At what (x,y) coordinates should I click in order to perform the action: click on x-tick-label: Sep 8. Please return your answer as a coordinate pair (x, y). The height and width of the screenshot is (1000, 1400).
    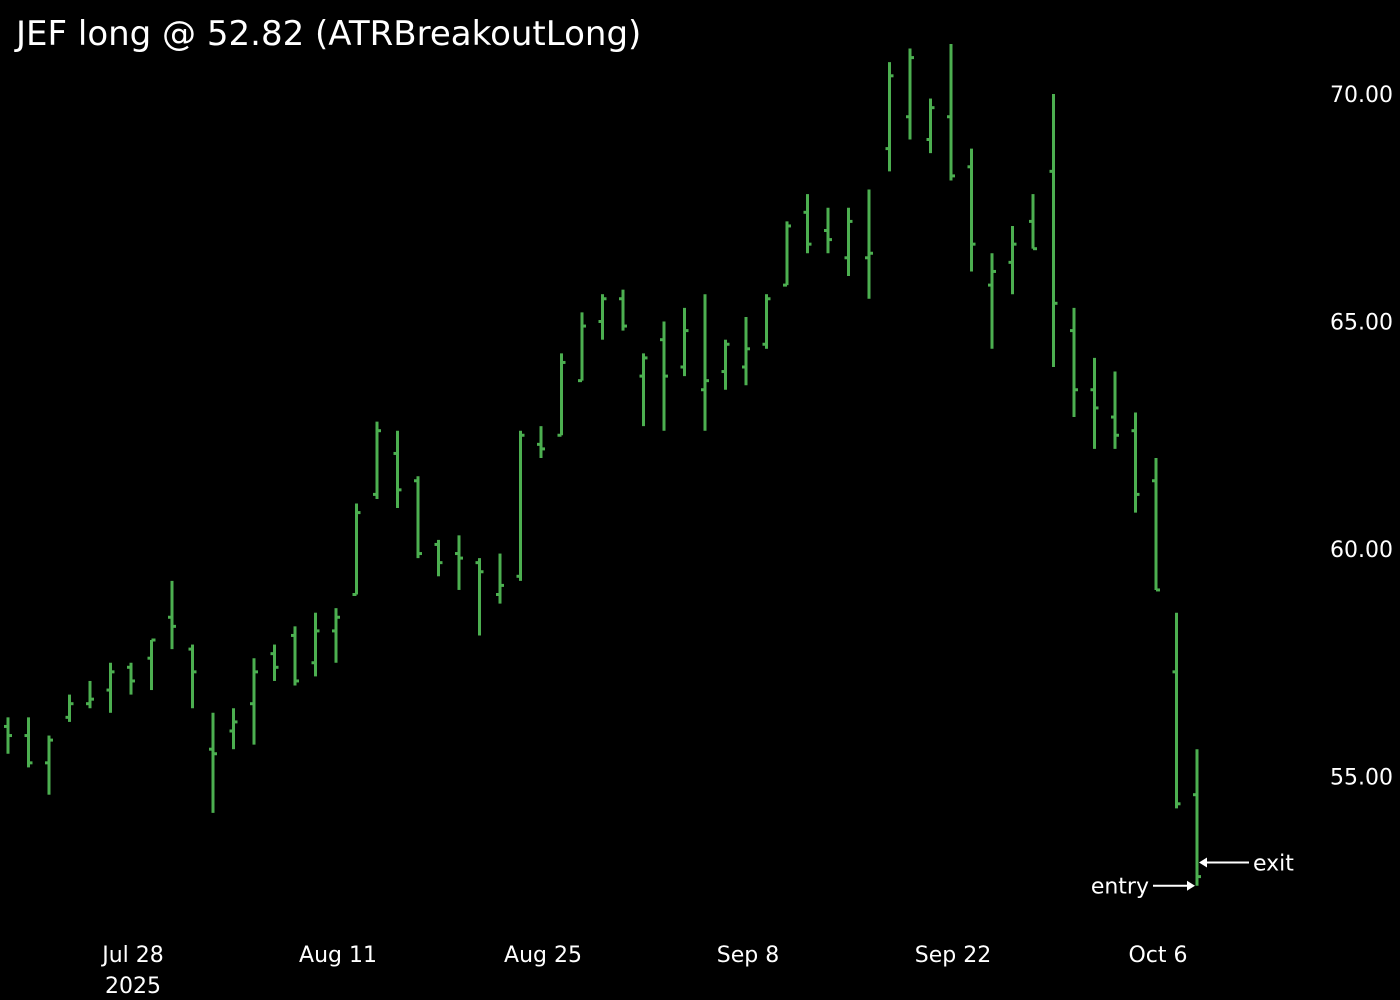
    Looking at the image, I should click on (748, 955).